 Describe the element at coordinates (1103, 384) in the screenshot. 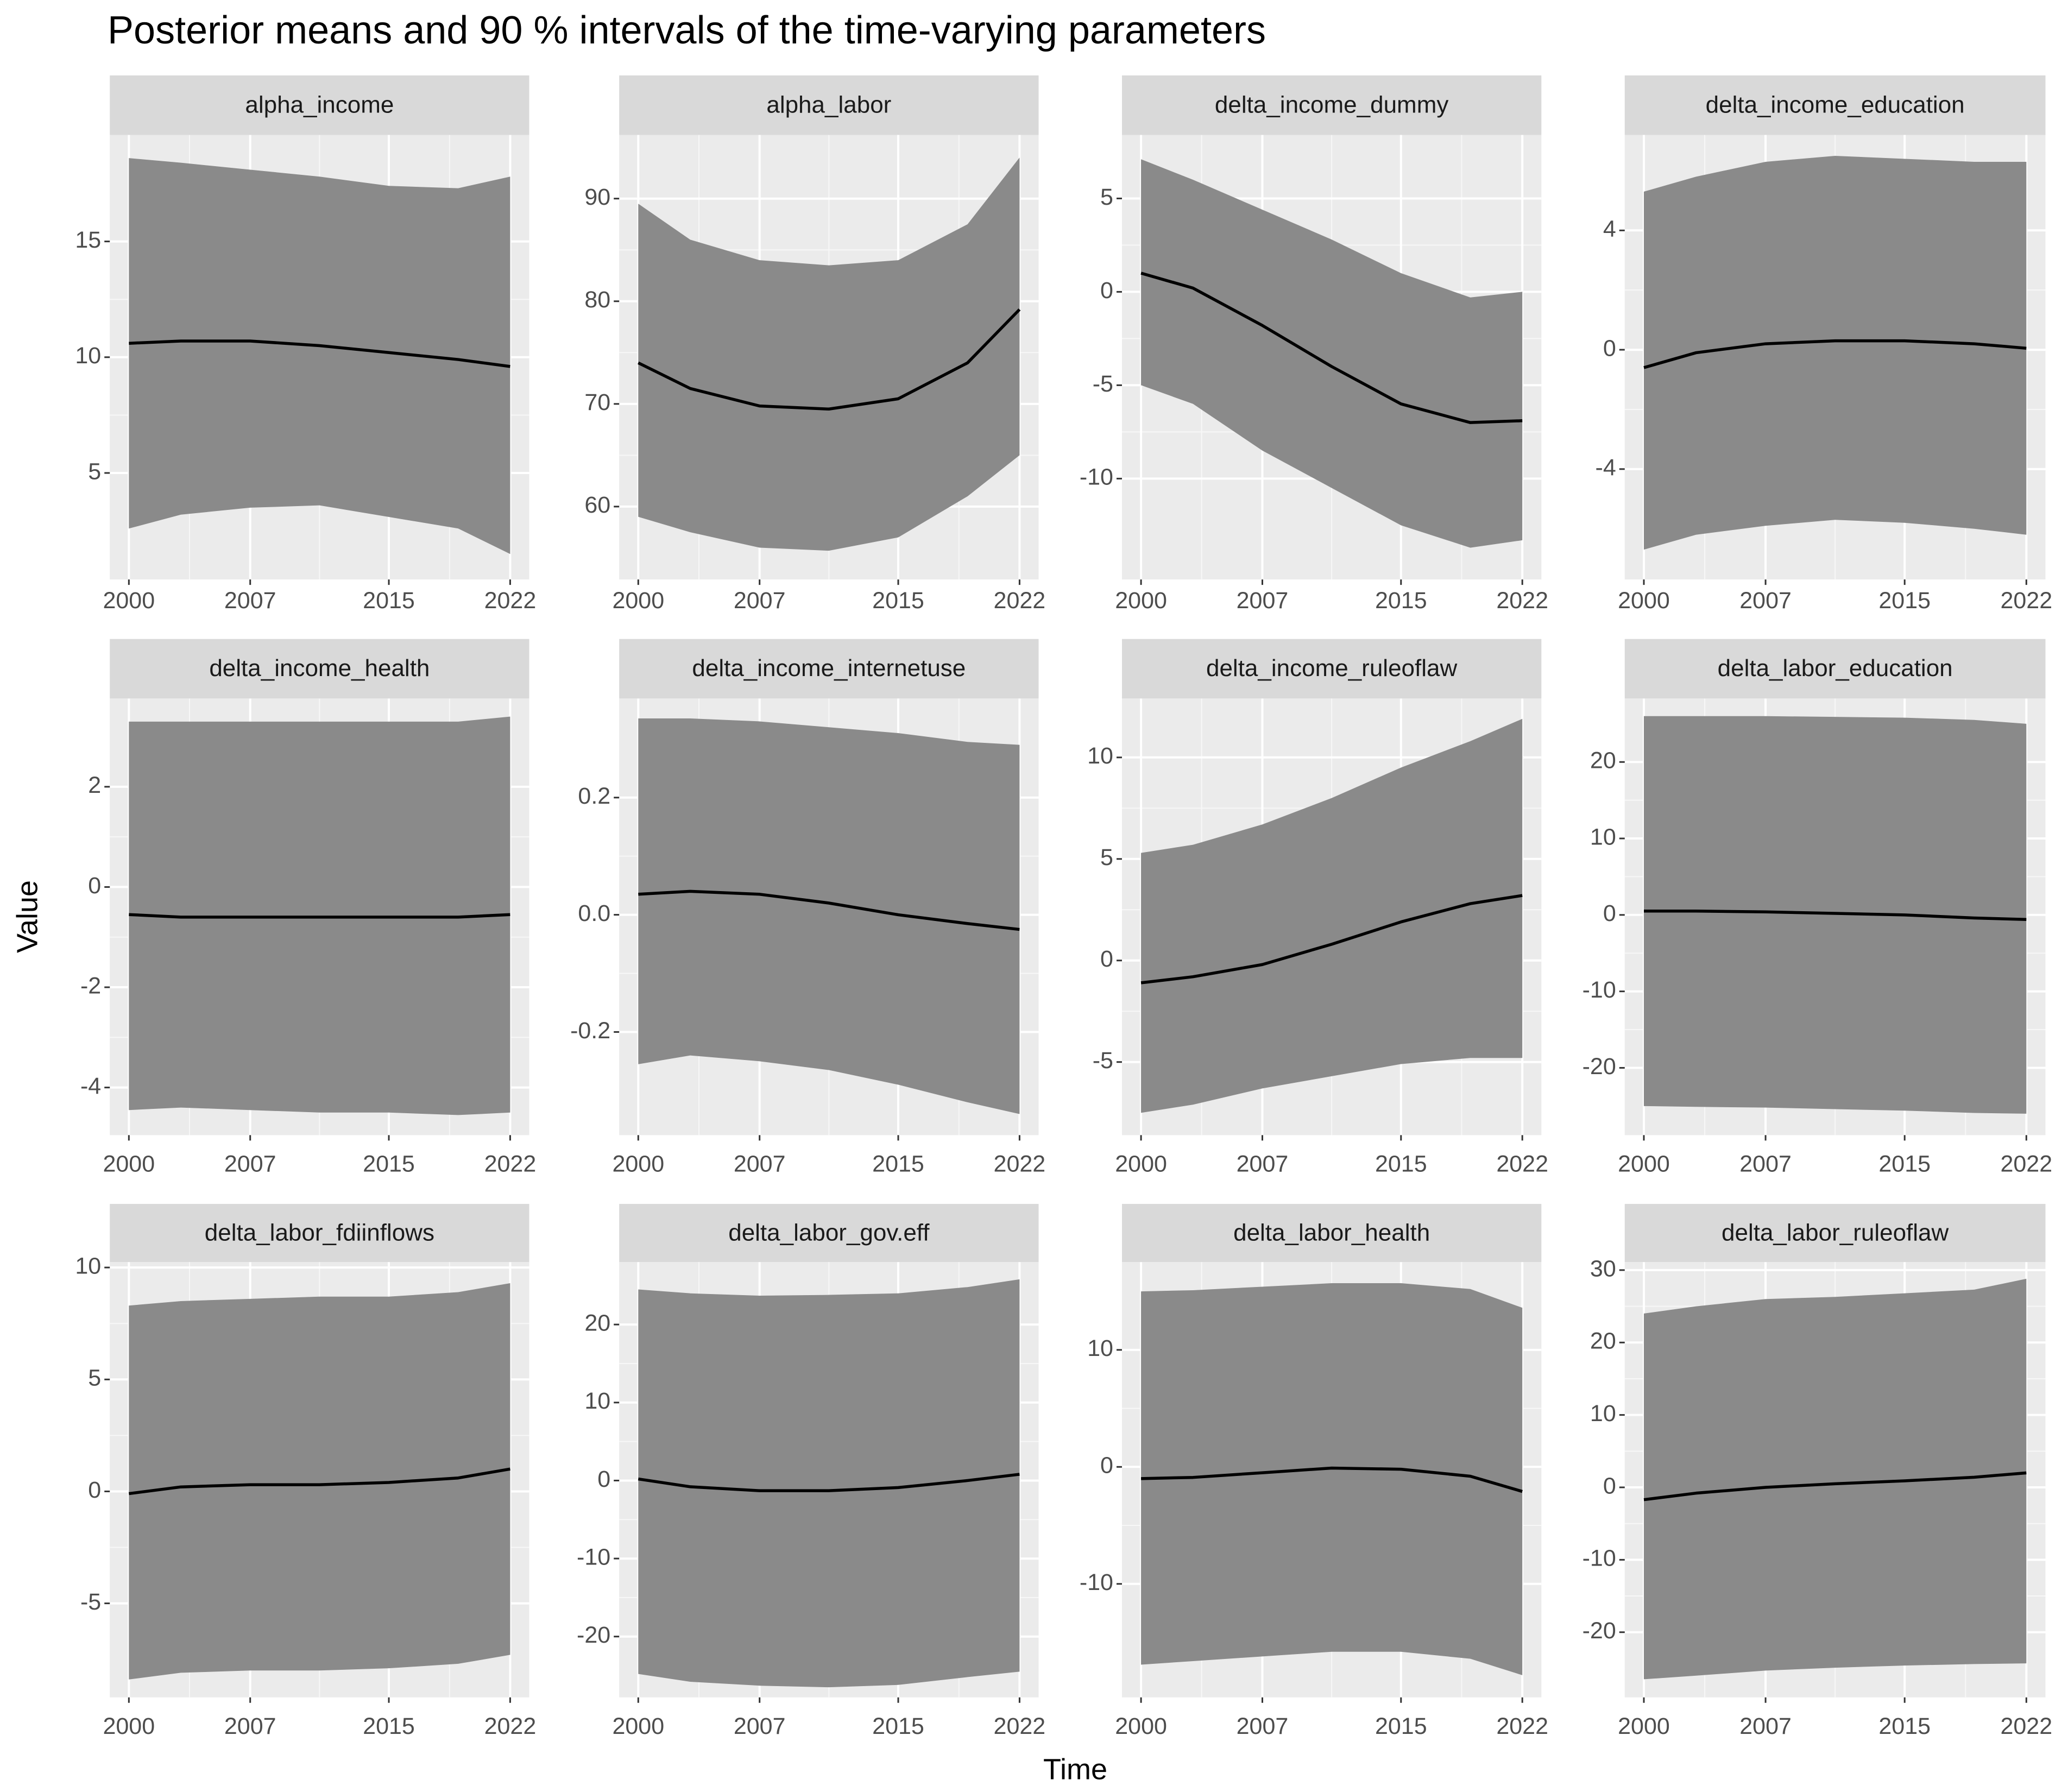

I see `y-tick-label: -5` at that location.